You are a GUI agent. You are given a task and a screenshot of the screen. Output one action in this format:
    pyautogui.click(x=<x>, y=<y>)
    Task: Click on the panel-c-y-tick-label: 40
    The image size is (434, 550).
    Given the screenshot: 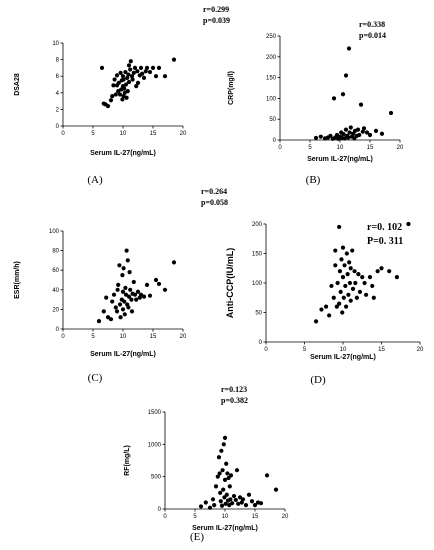 What is the action you would take?
    pyautogui.click(x=55, y=291)
    